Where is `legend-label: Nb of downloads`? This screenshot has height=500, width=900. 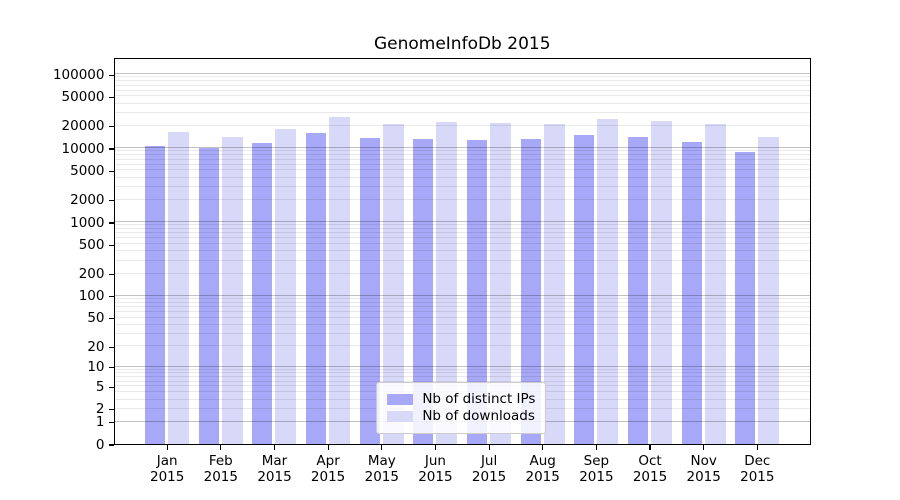 legend-label: Nb of downloads is located at coordinates (478, 416).